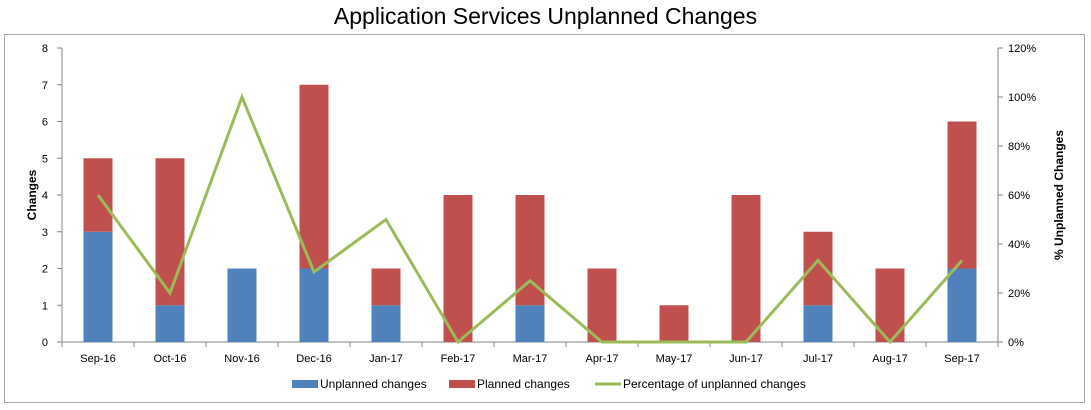 The height and width of the screenshot is (410, 1091). Describe the element at coordinates (1019, 196) in the screenshot. I see `y2-tick-label: 60%` at that location.